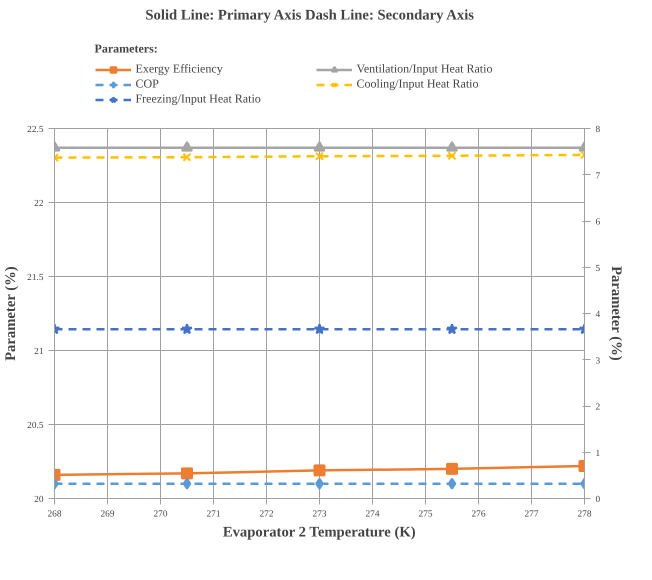 The image size is (652, 580). I want to click on y2-tick-label: 5, so click(598, 269).